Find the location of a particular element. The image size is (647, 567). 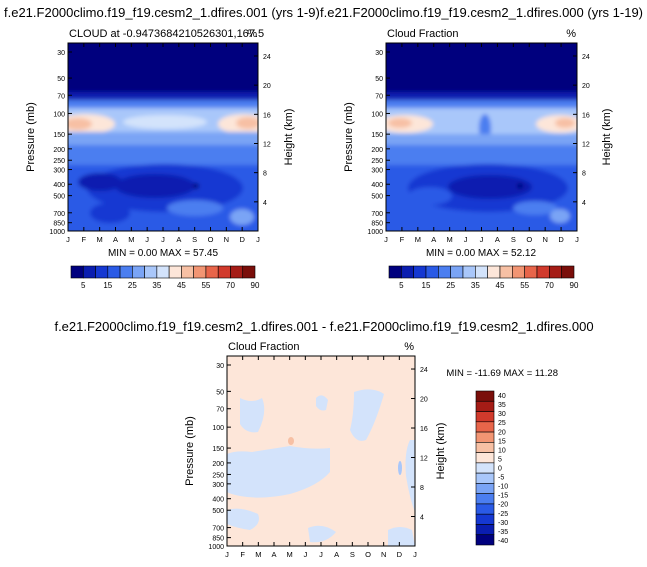

y-tick-label: 150 is located at coordinates (59, 135).